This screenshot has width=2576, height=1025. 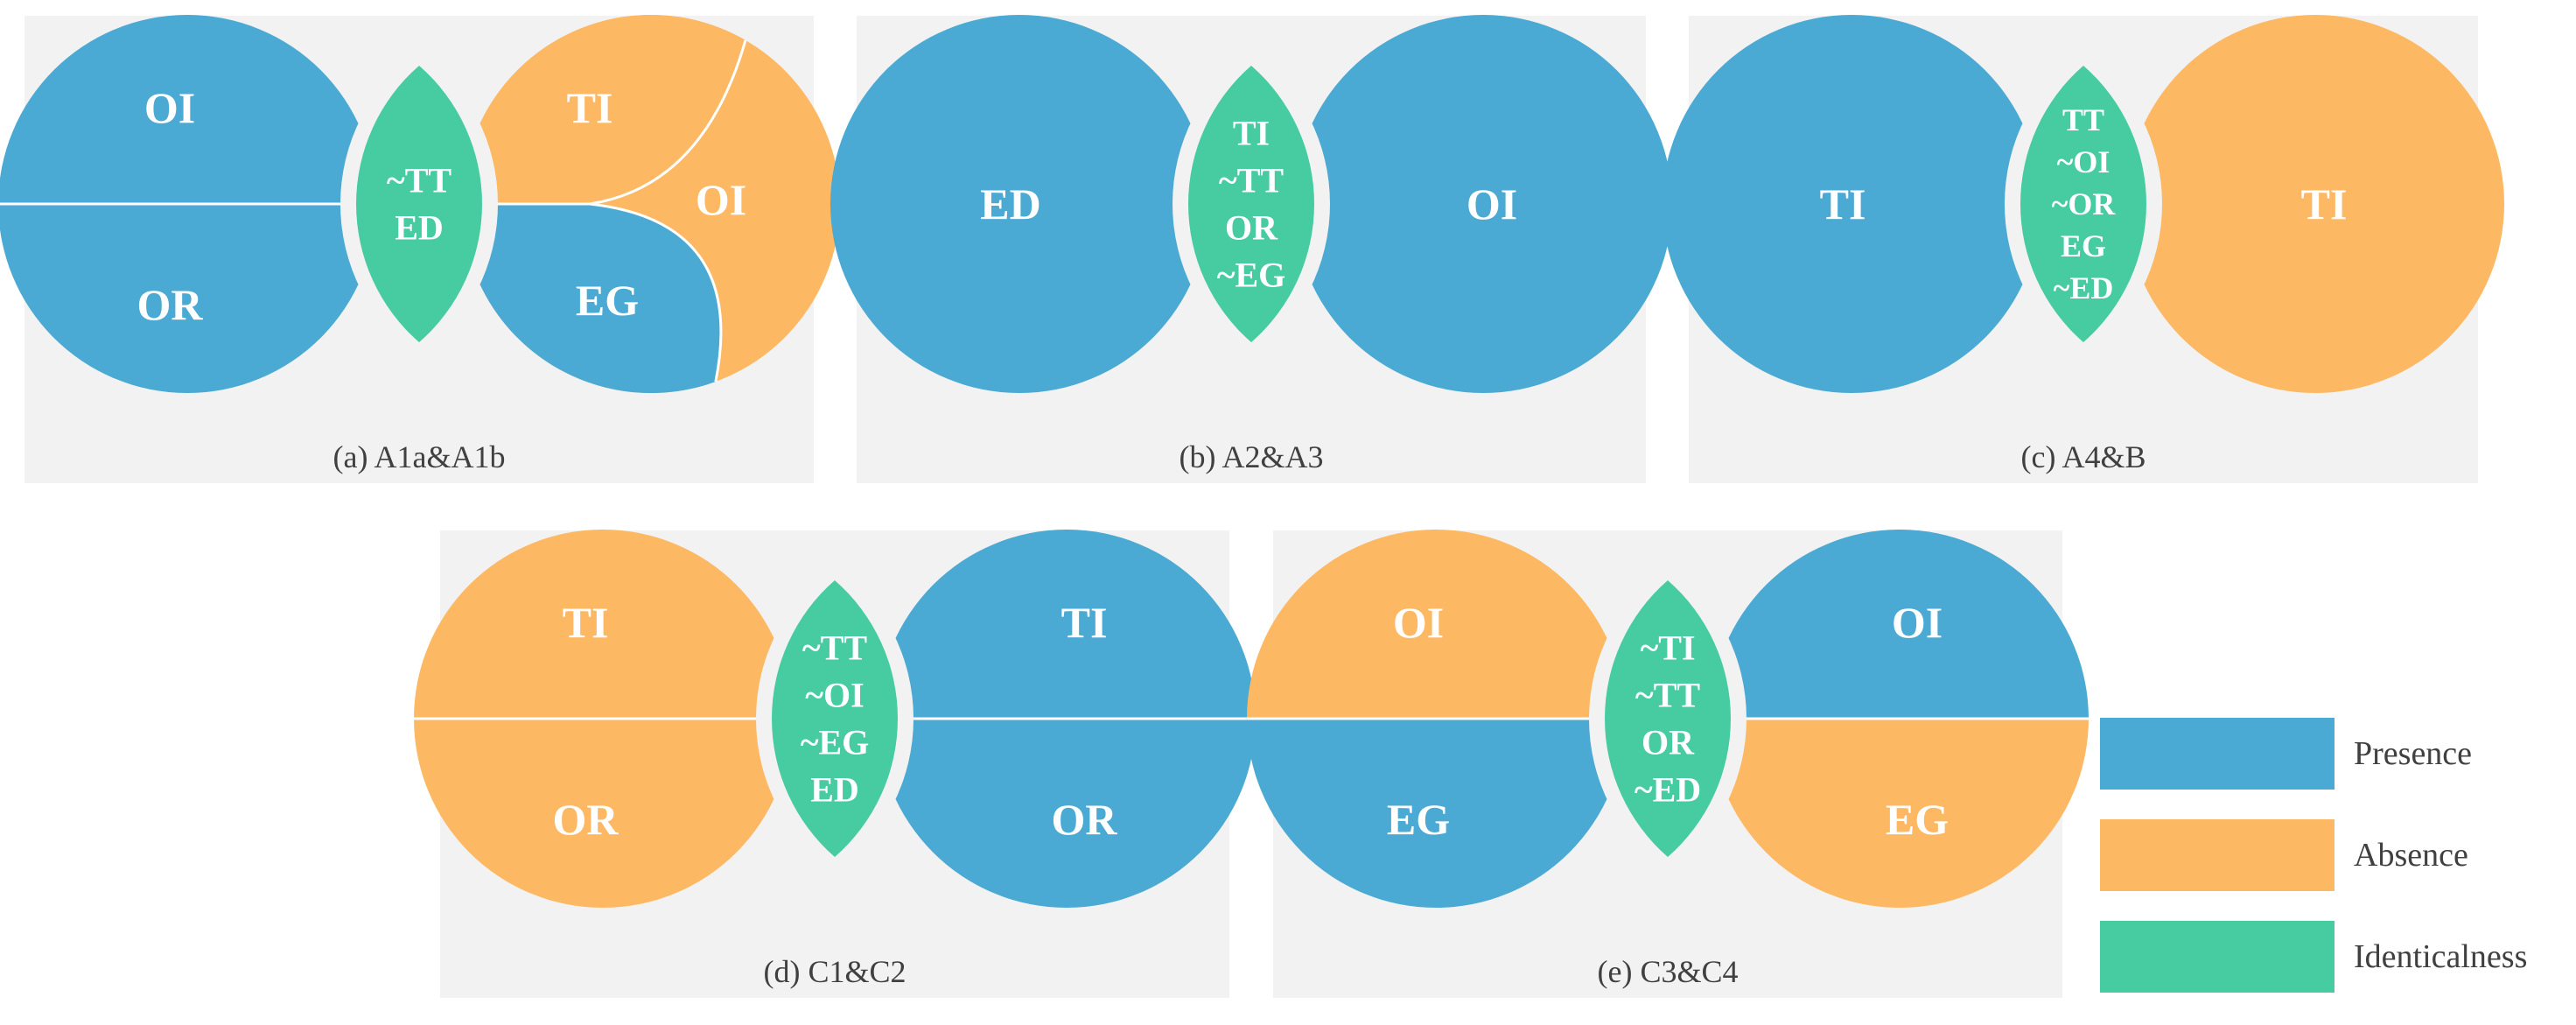 What do you see at coordinates (2083, 119) in the screenshot?
I see `lens-condition-label: TT` at bounding box center [2083, 119].